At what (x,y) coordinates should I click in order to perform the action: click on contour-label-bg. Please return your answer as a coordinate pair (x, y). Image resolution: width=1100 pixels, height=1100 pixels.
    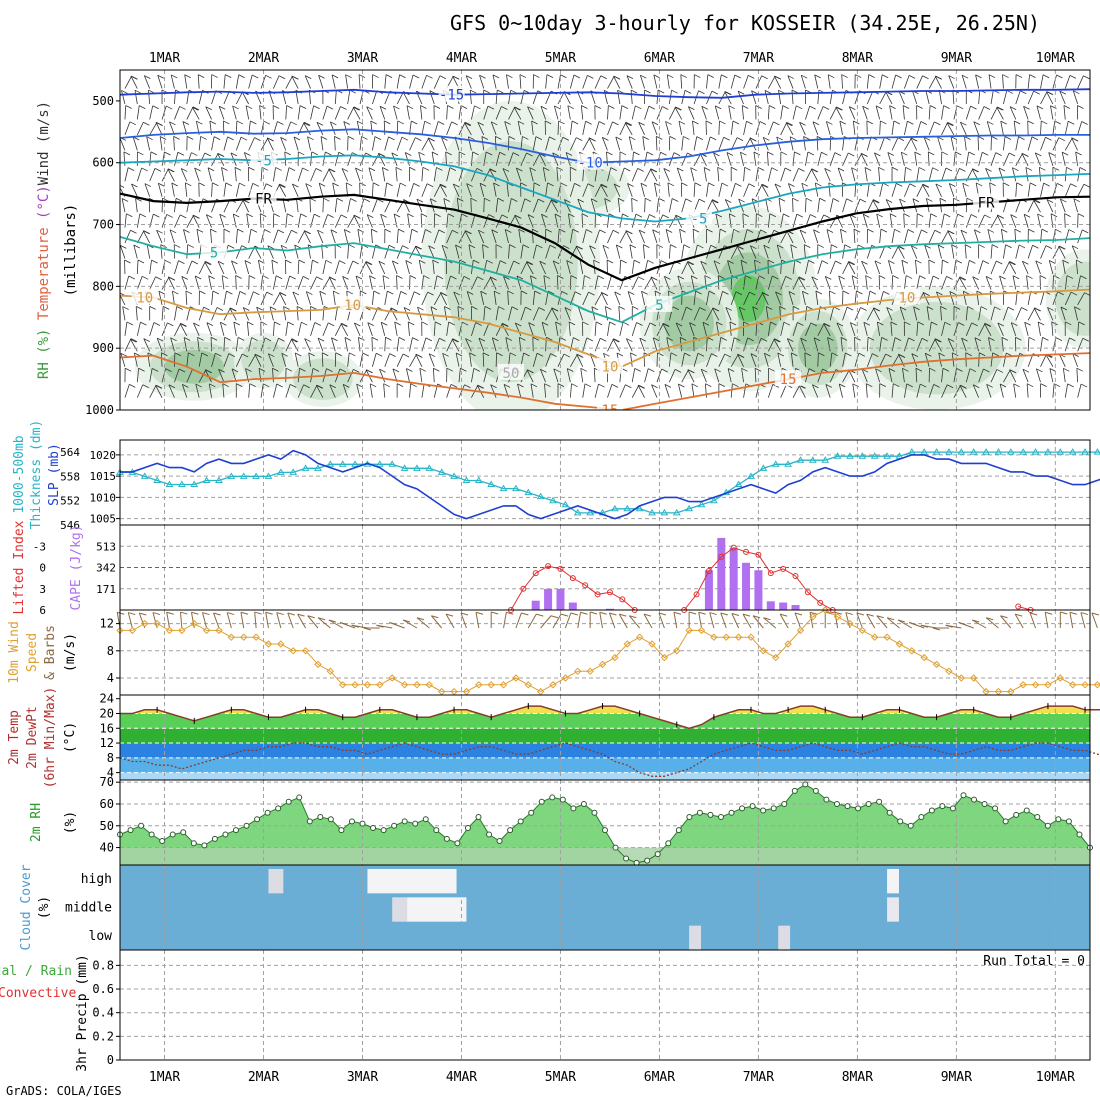
    Looking at the image, I should click on (214, 251).